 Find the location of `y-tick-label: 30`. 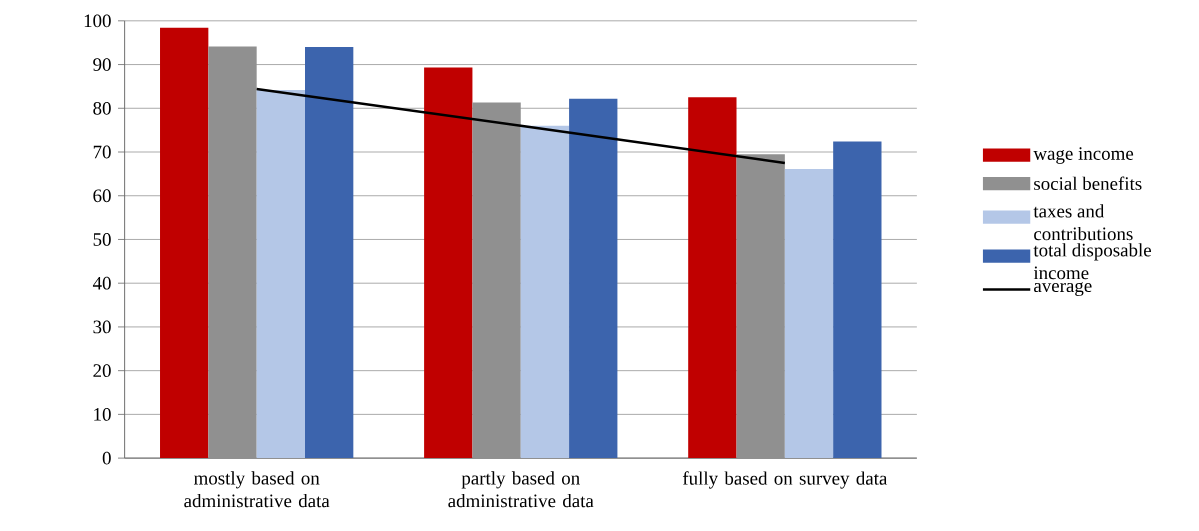

y-tick-label: 30 is located at coordinates (102, 327).